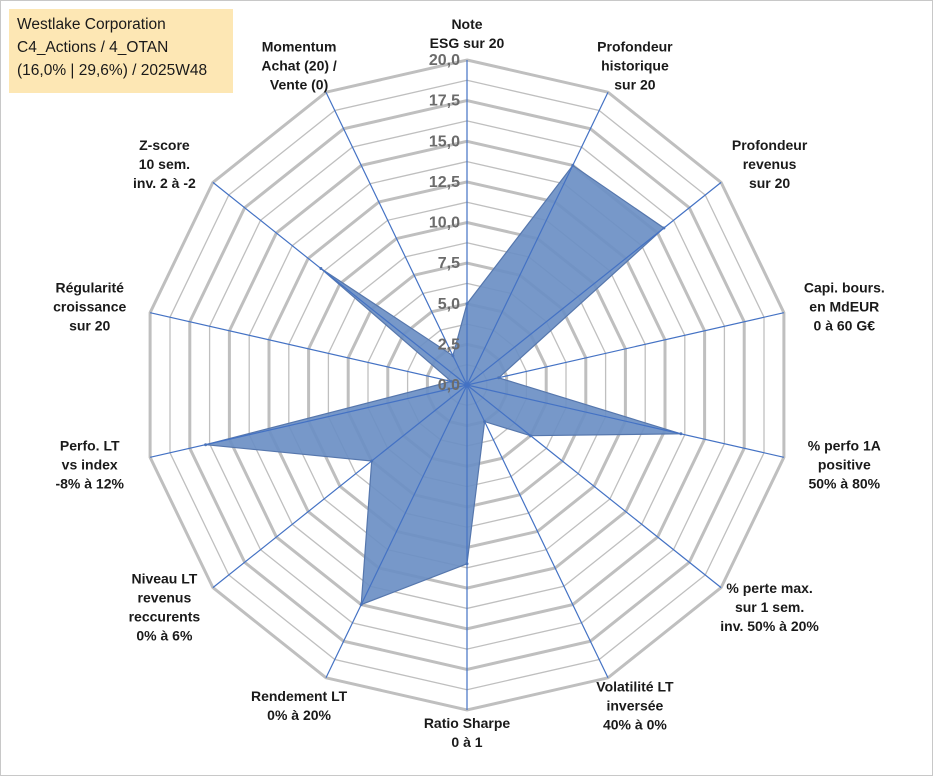 This screenshot has height=776, width=933. I want to click on axis-label-line: inv. 2 à -2, so click(164, 183).